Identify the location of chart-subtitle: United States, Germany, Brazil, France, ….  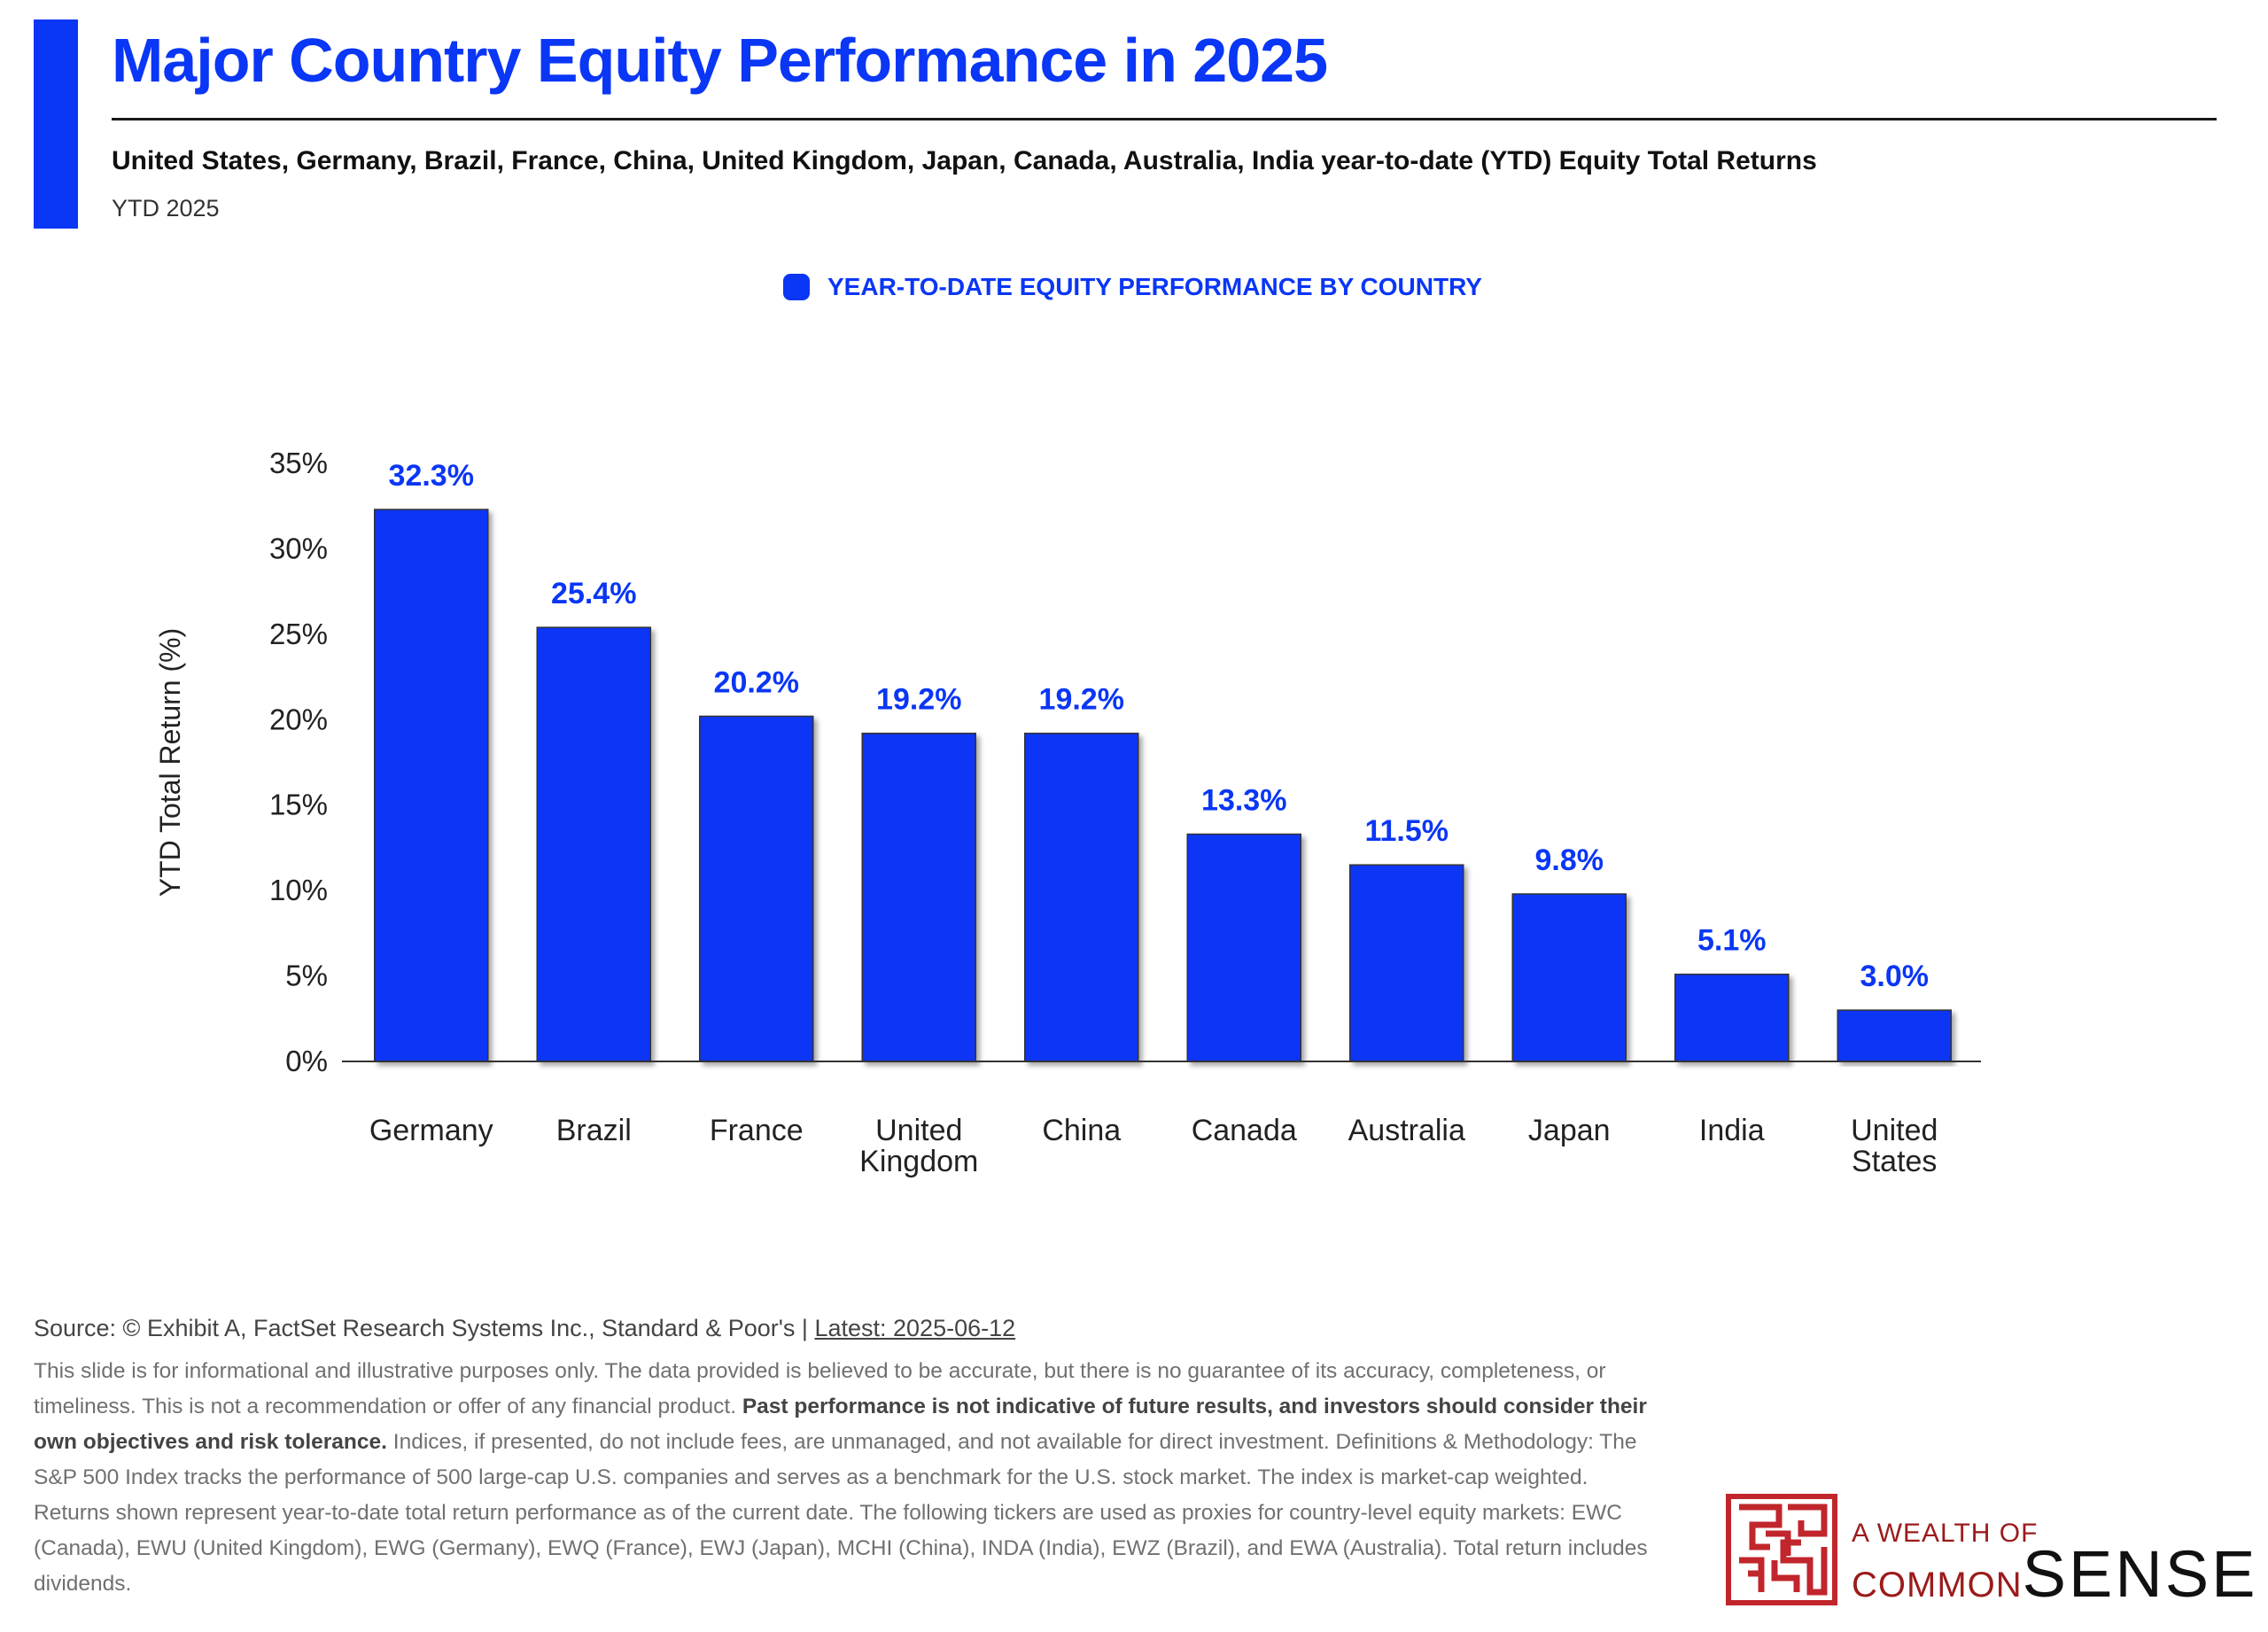
(964, 160).